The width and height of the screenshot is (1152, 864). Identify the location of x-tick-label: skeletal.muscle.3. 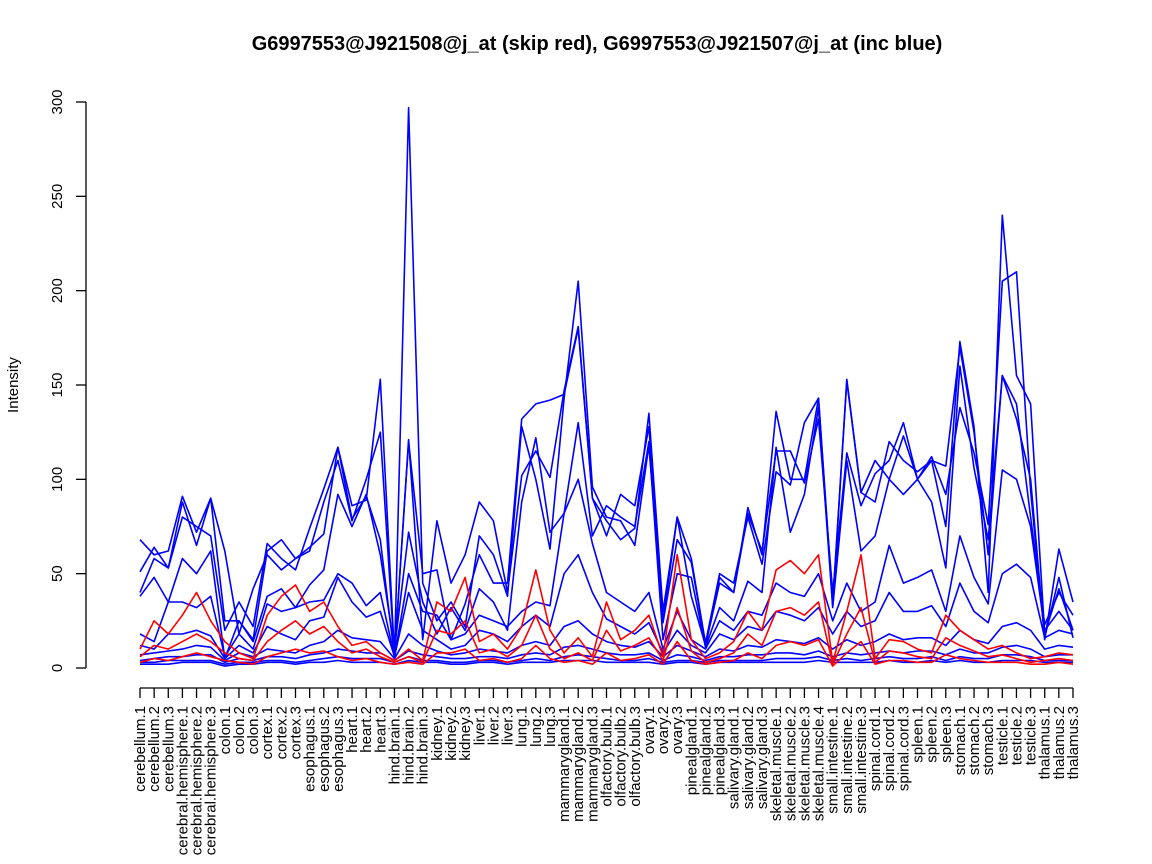
(804, 763).